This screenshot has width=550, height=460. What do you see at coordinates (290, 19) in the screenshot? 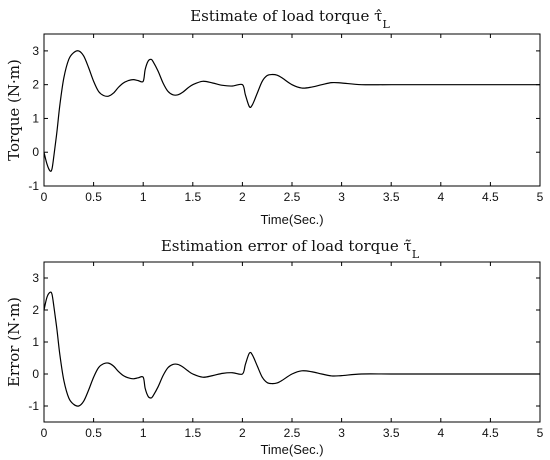
I see `chart-title: Estimate of load torque τ̂L` at bounding box center [290, 19].